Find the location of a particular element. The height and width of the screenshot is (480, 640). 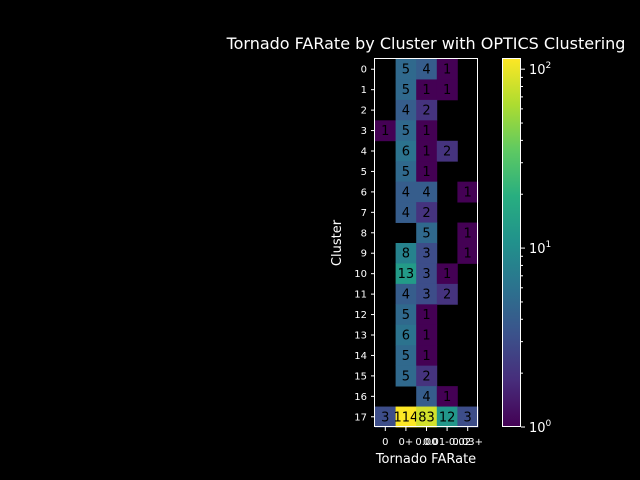

x-axis-label: Tornado FARate is located at coordinates (425, 459).